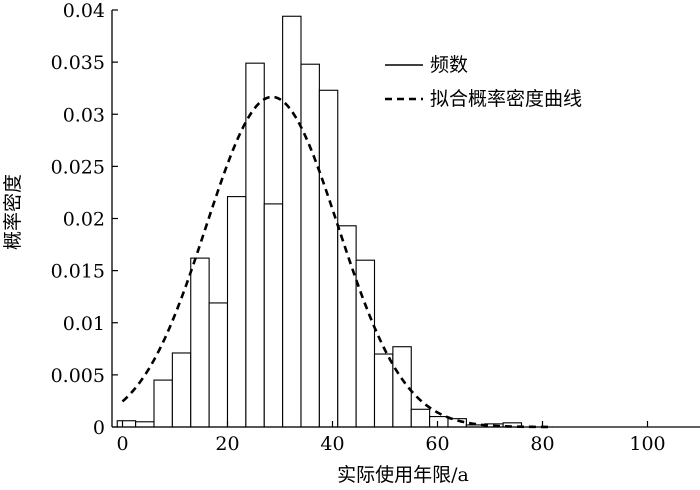  I want to click on x-tick-label: 0, so click(122, 444).